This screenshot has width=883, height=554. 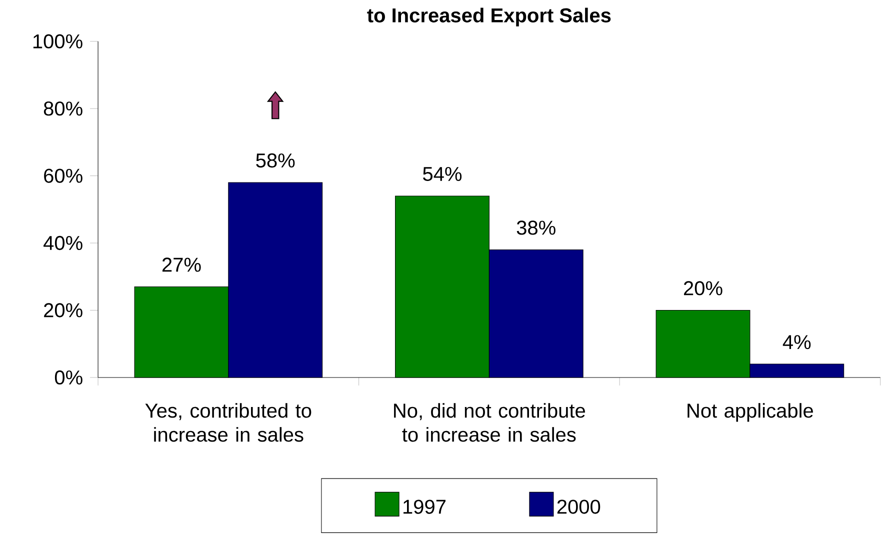 What do you see at coordinates (57, 41) in the screenshot?
I see `y-tick-label: 100%` at bounding box center [57, 41].